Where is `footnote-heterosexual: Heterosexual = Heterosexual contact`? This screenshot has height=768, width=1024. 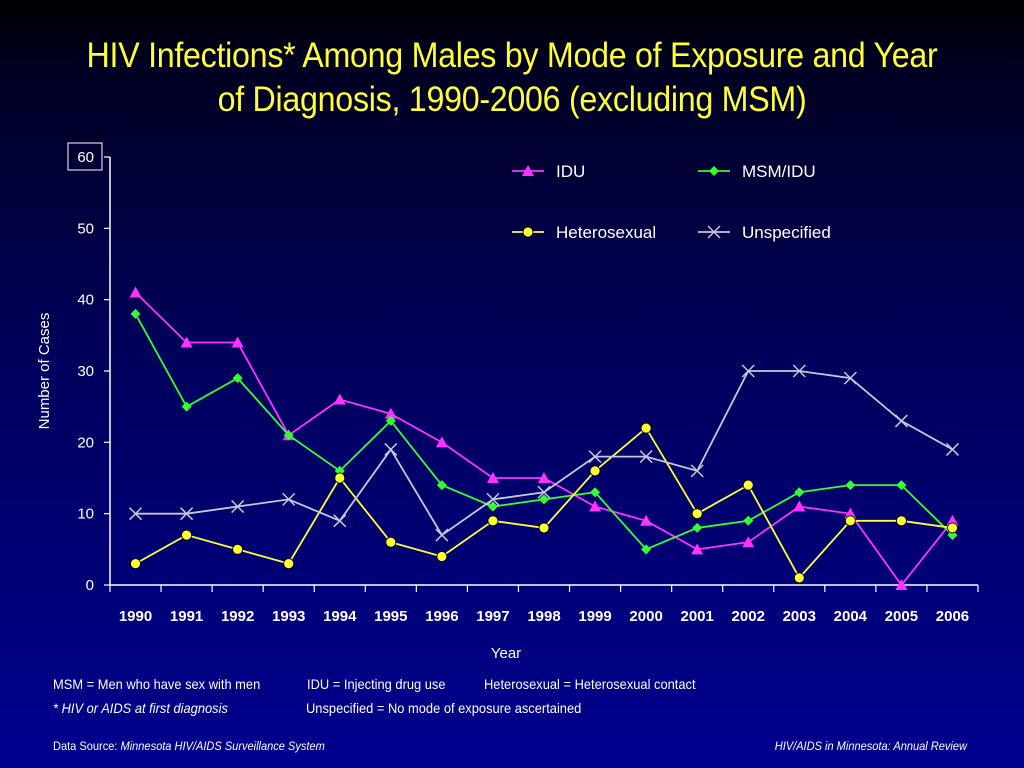
footnote-heterosexual: Heterosexual = Heterosexual contact is located at coordinates (590, 684).